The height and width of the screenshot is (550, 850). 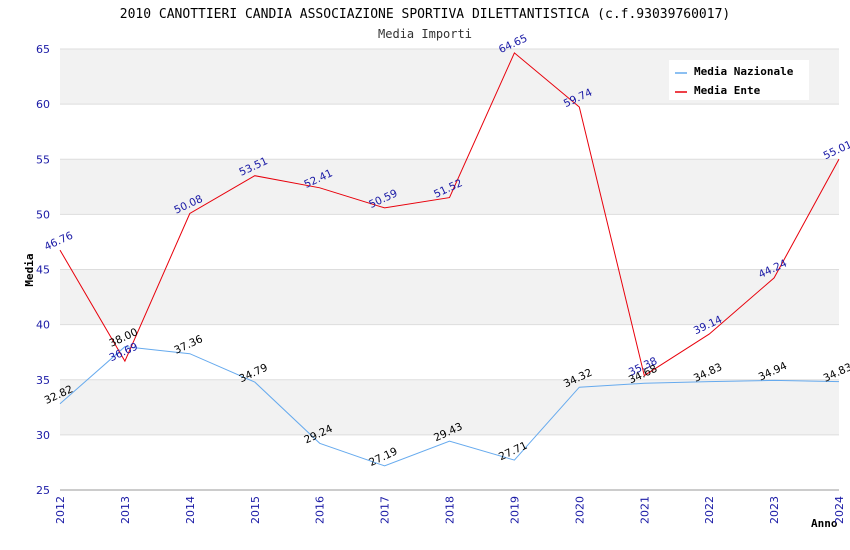 What do you see at coordinates (709, 510) in the screenshot?
I see `x-tick-label: 2022` at bounding box center [709, 510].